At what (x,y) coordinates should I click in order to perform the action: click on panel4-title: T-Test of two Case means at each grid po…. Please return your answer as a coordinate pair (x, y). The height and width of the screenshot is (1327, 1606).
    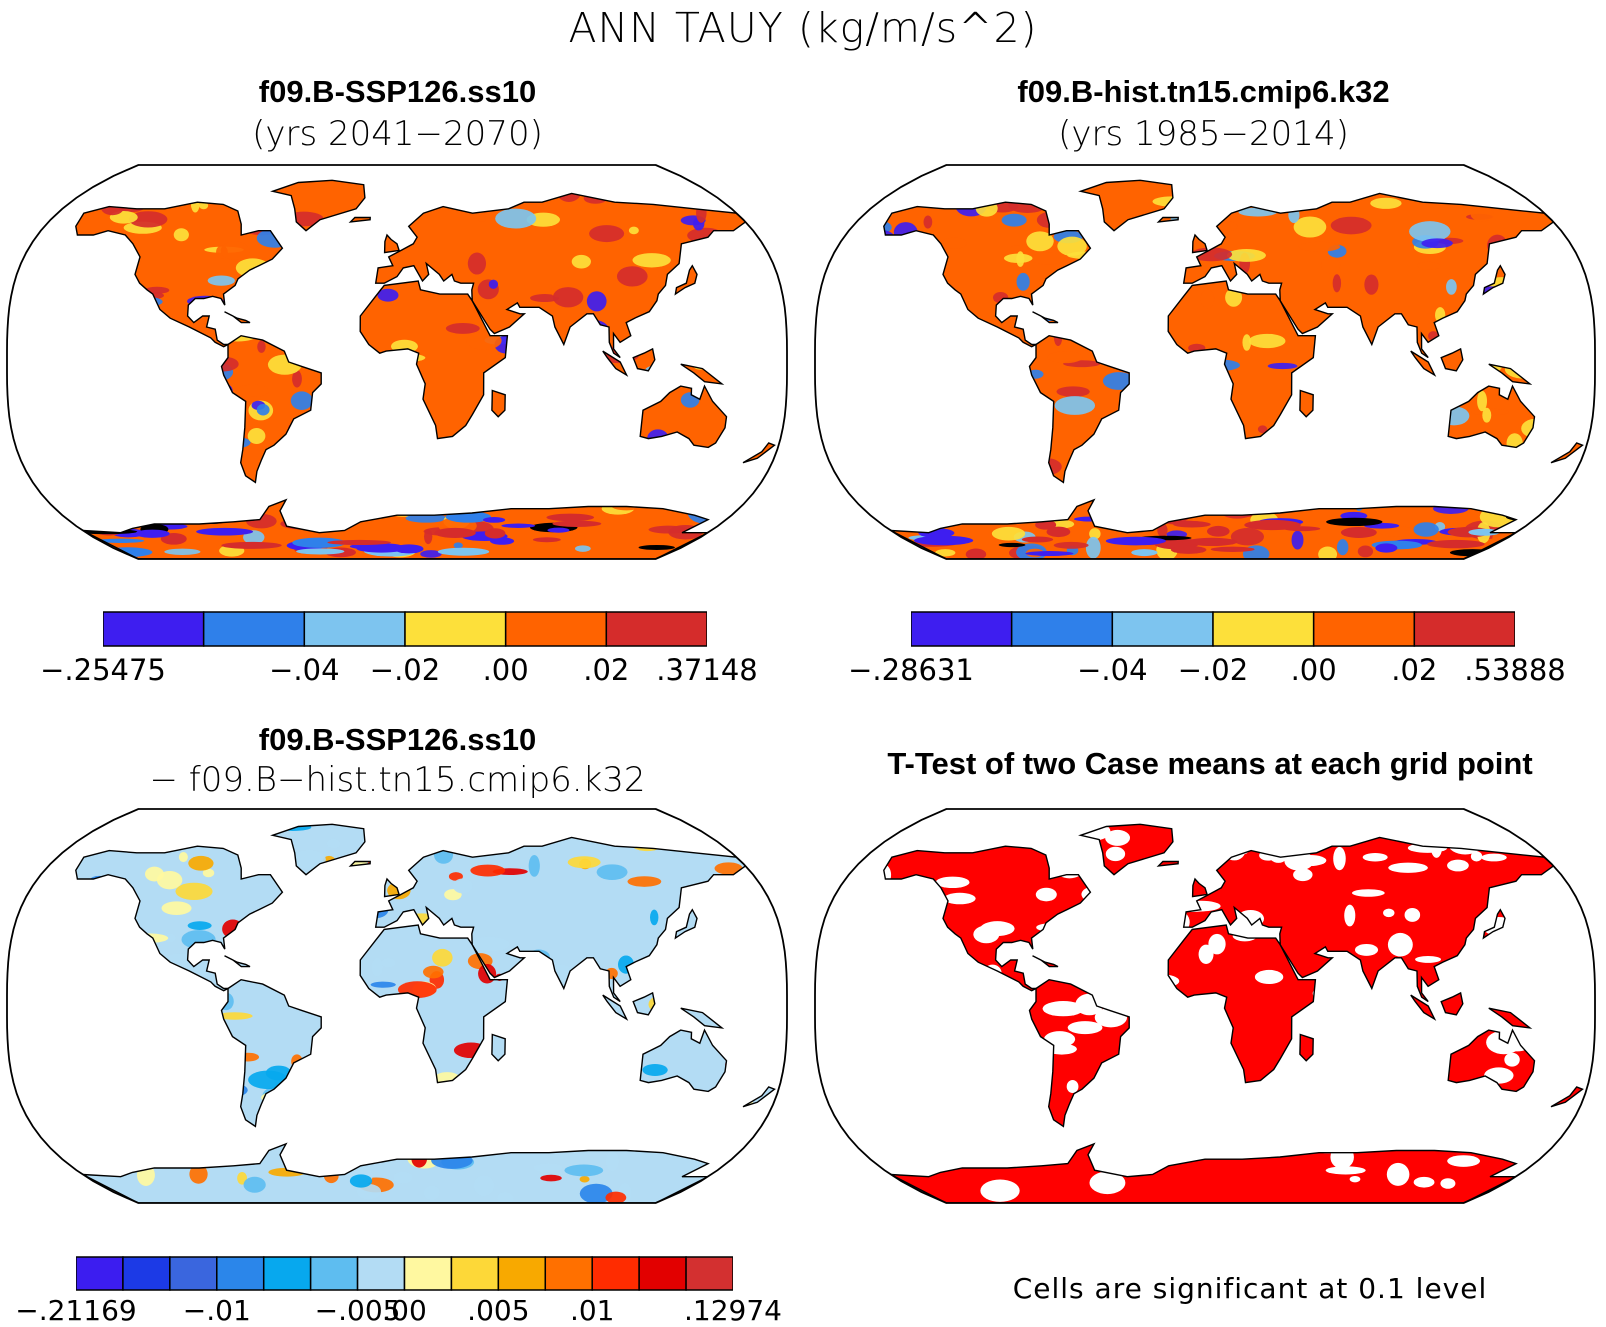
    Looking at the image, I should click on (1210, 763).